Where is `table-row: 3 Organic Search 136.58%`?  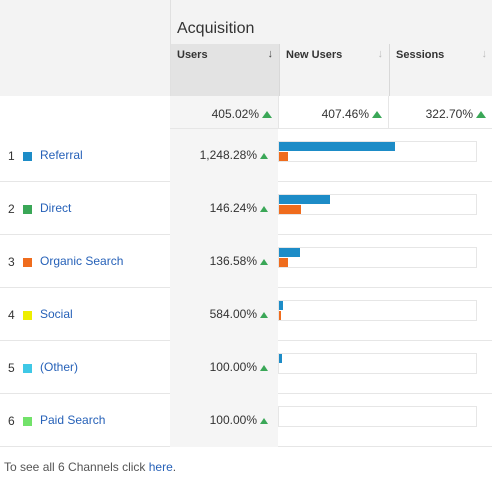 table-row: 3 Organic Search 136.58% is located at coordinates (246, 261).